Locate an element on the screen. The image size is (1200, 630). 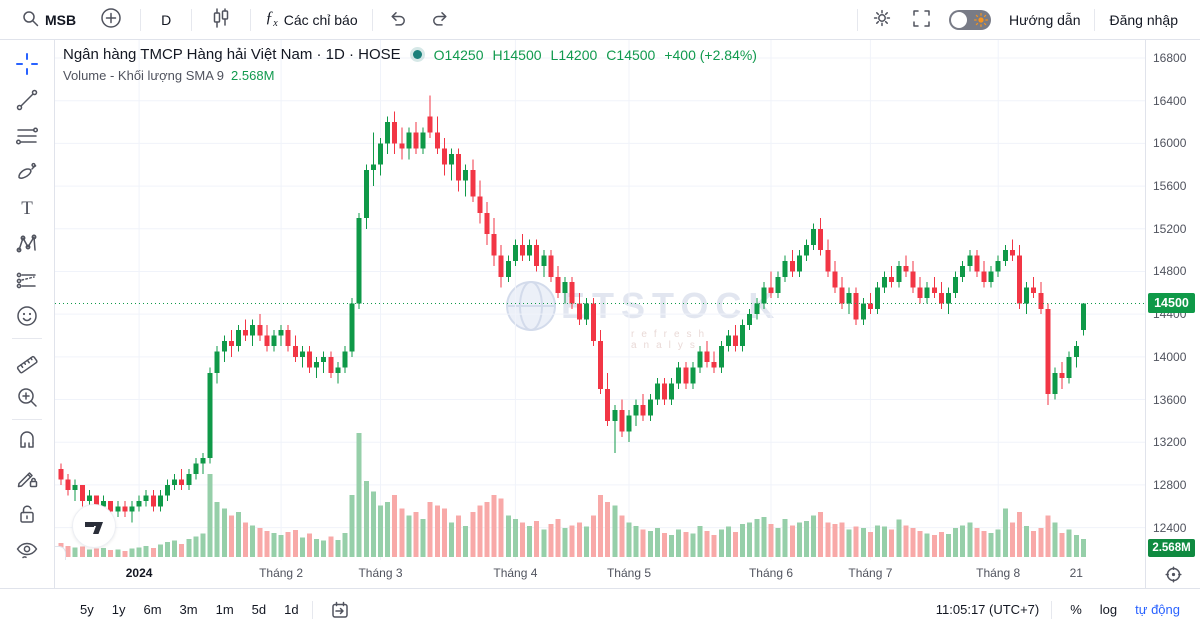
magnet-icon is located at coordinates (27, 439).